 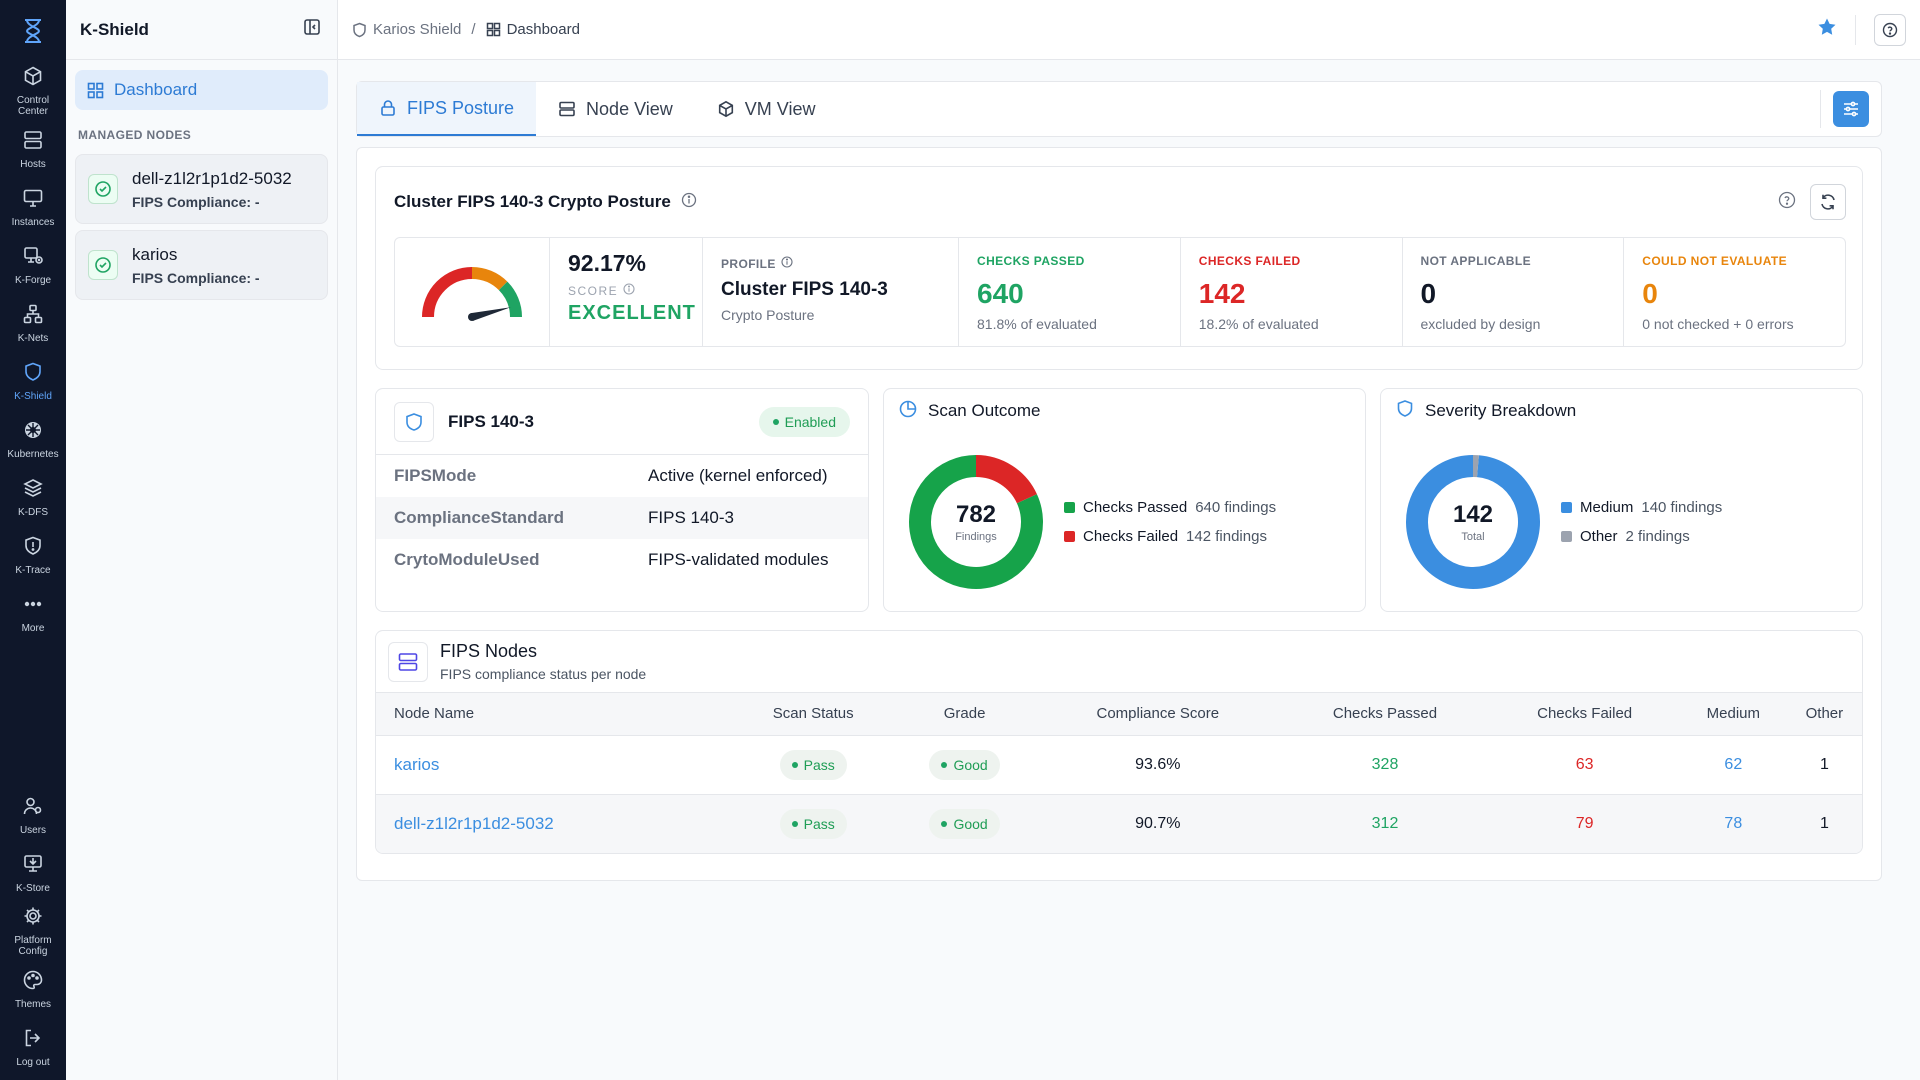 I want to click on users-icon, so click(x=33, y=808).